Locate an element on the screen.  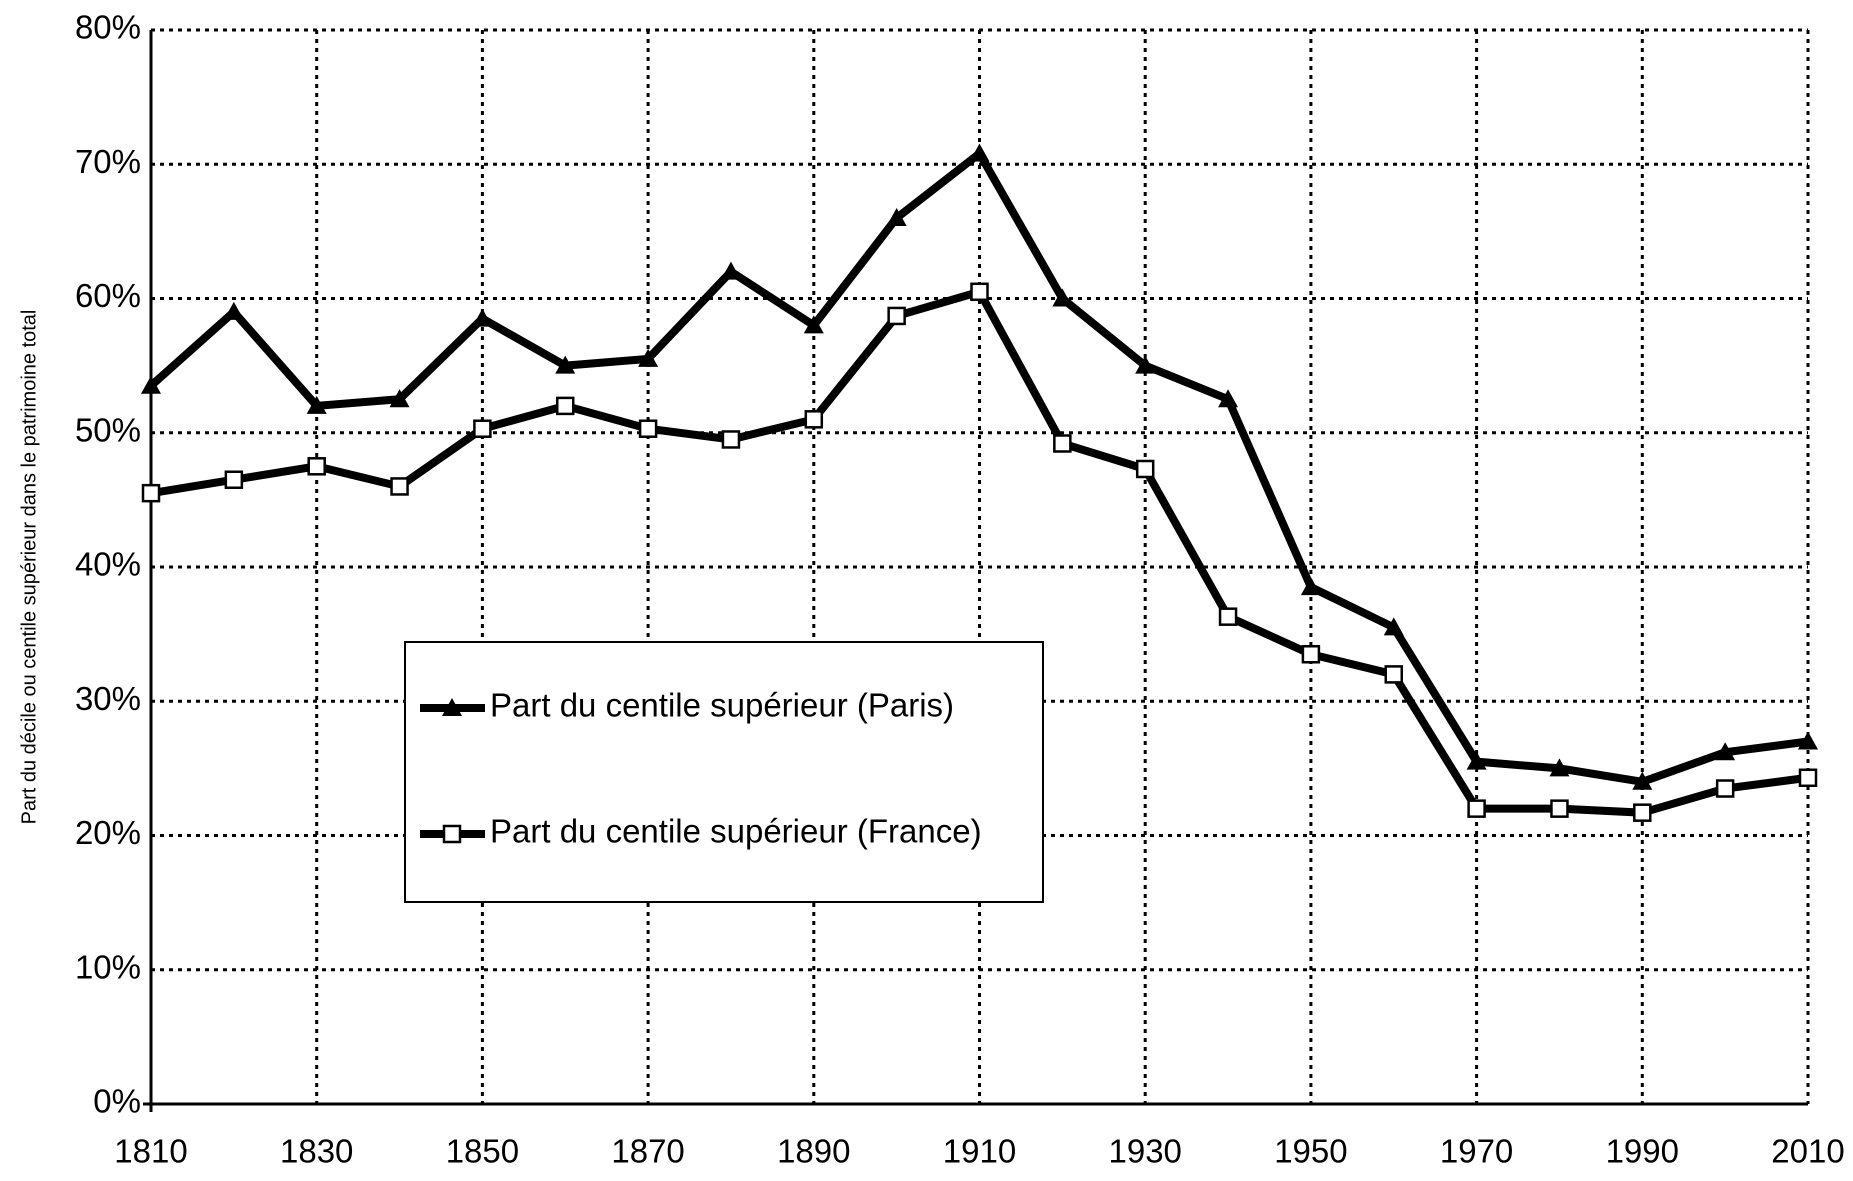
legend-label: Part du centile supérieur (France) is located at coordinates (736, 831).